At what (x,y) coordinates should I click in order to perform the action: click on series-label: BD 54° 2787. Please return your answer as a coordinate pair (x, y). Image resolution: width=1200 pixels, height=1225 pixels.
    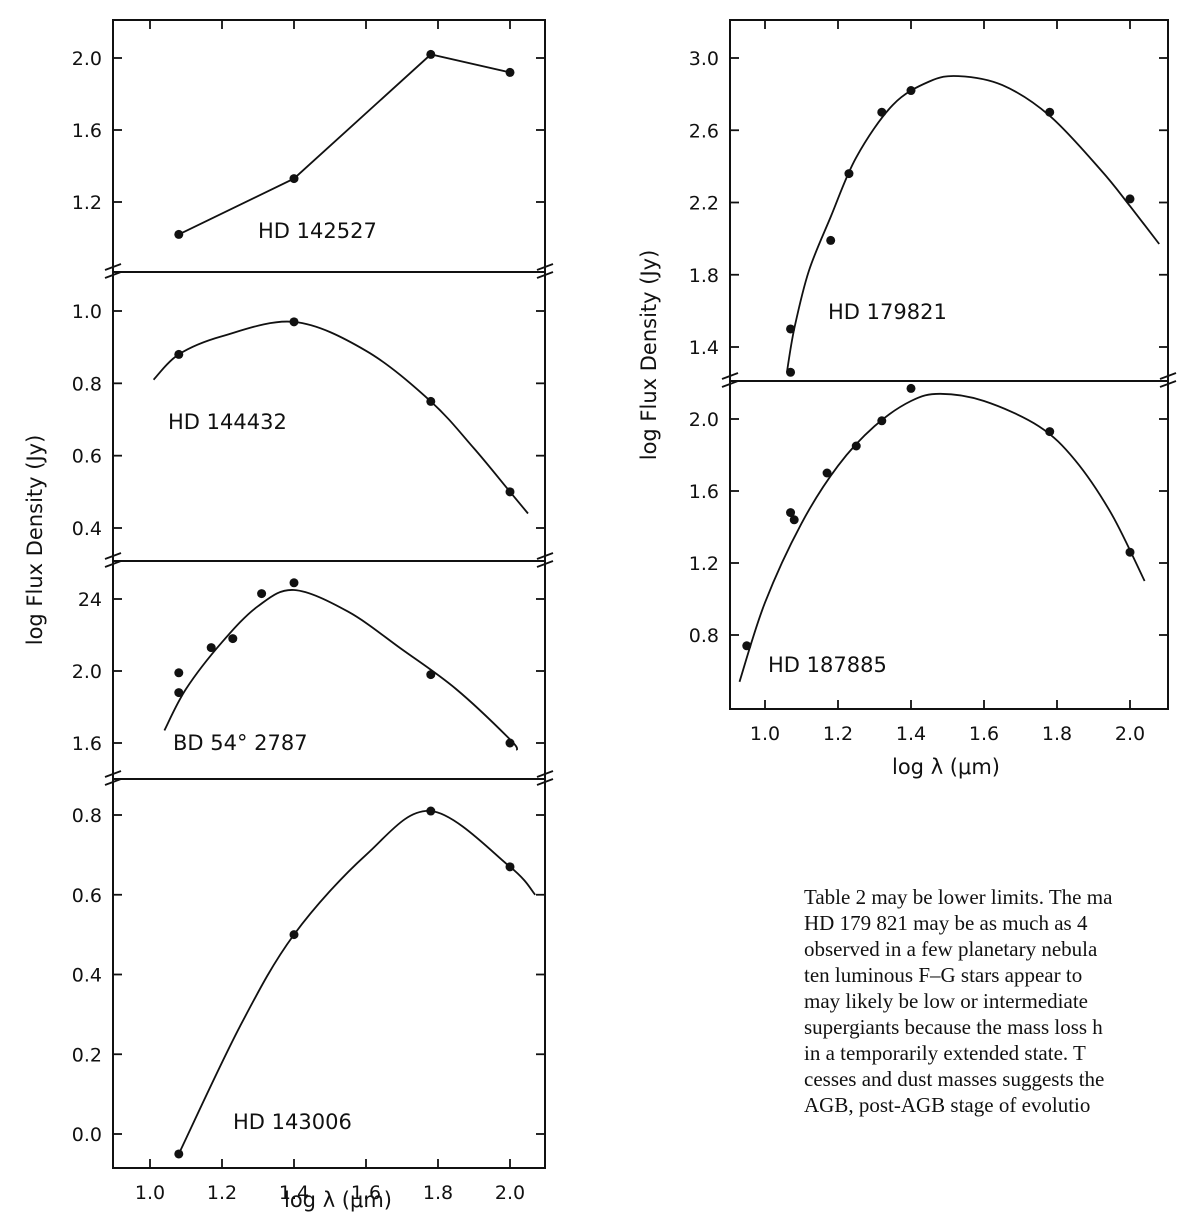
    Looking at the image, I should click on (240, 743).